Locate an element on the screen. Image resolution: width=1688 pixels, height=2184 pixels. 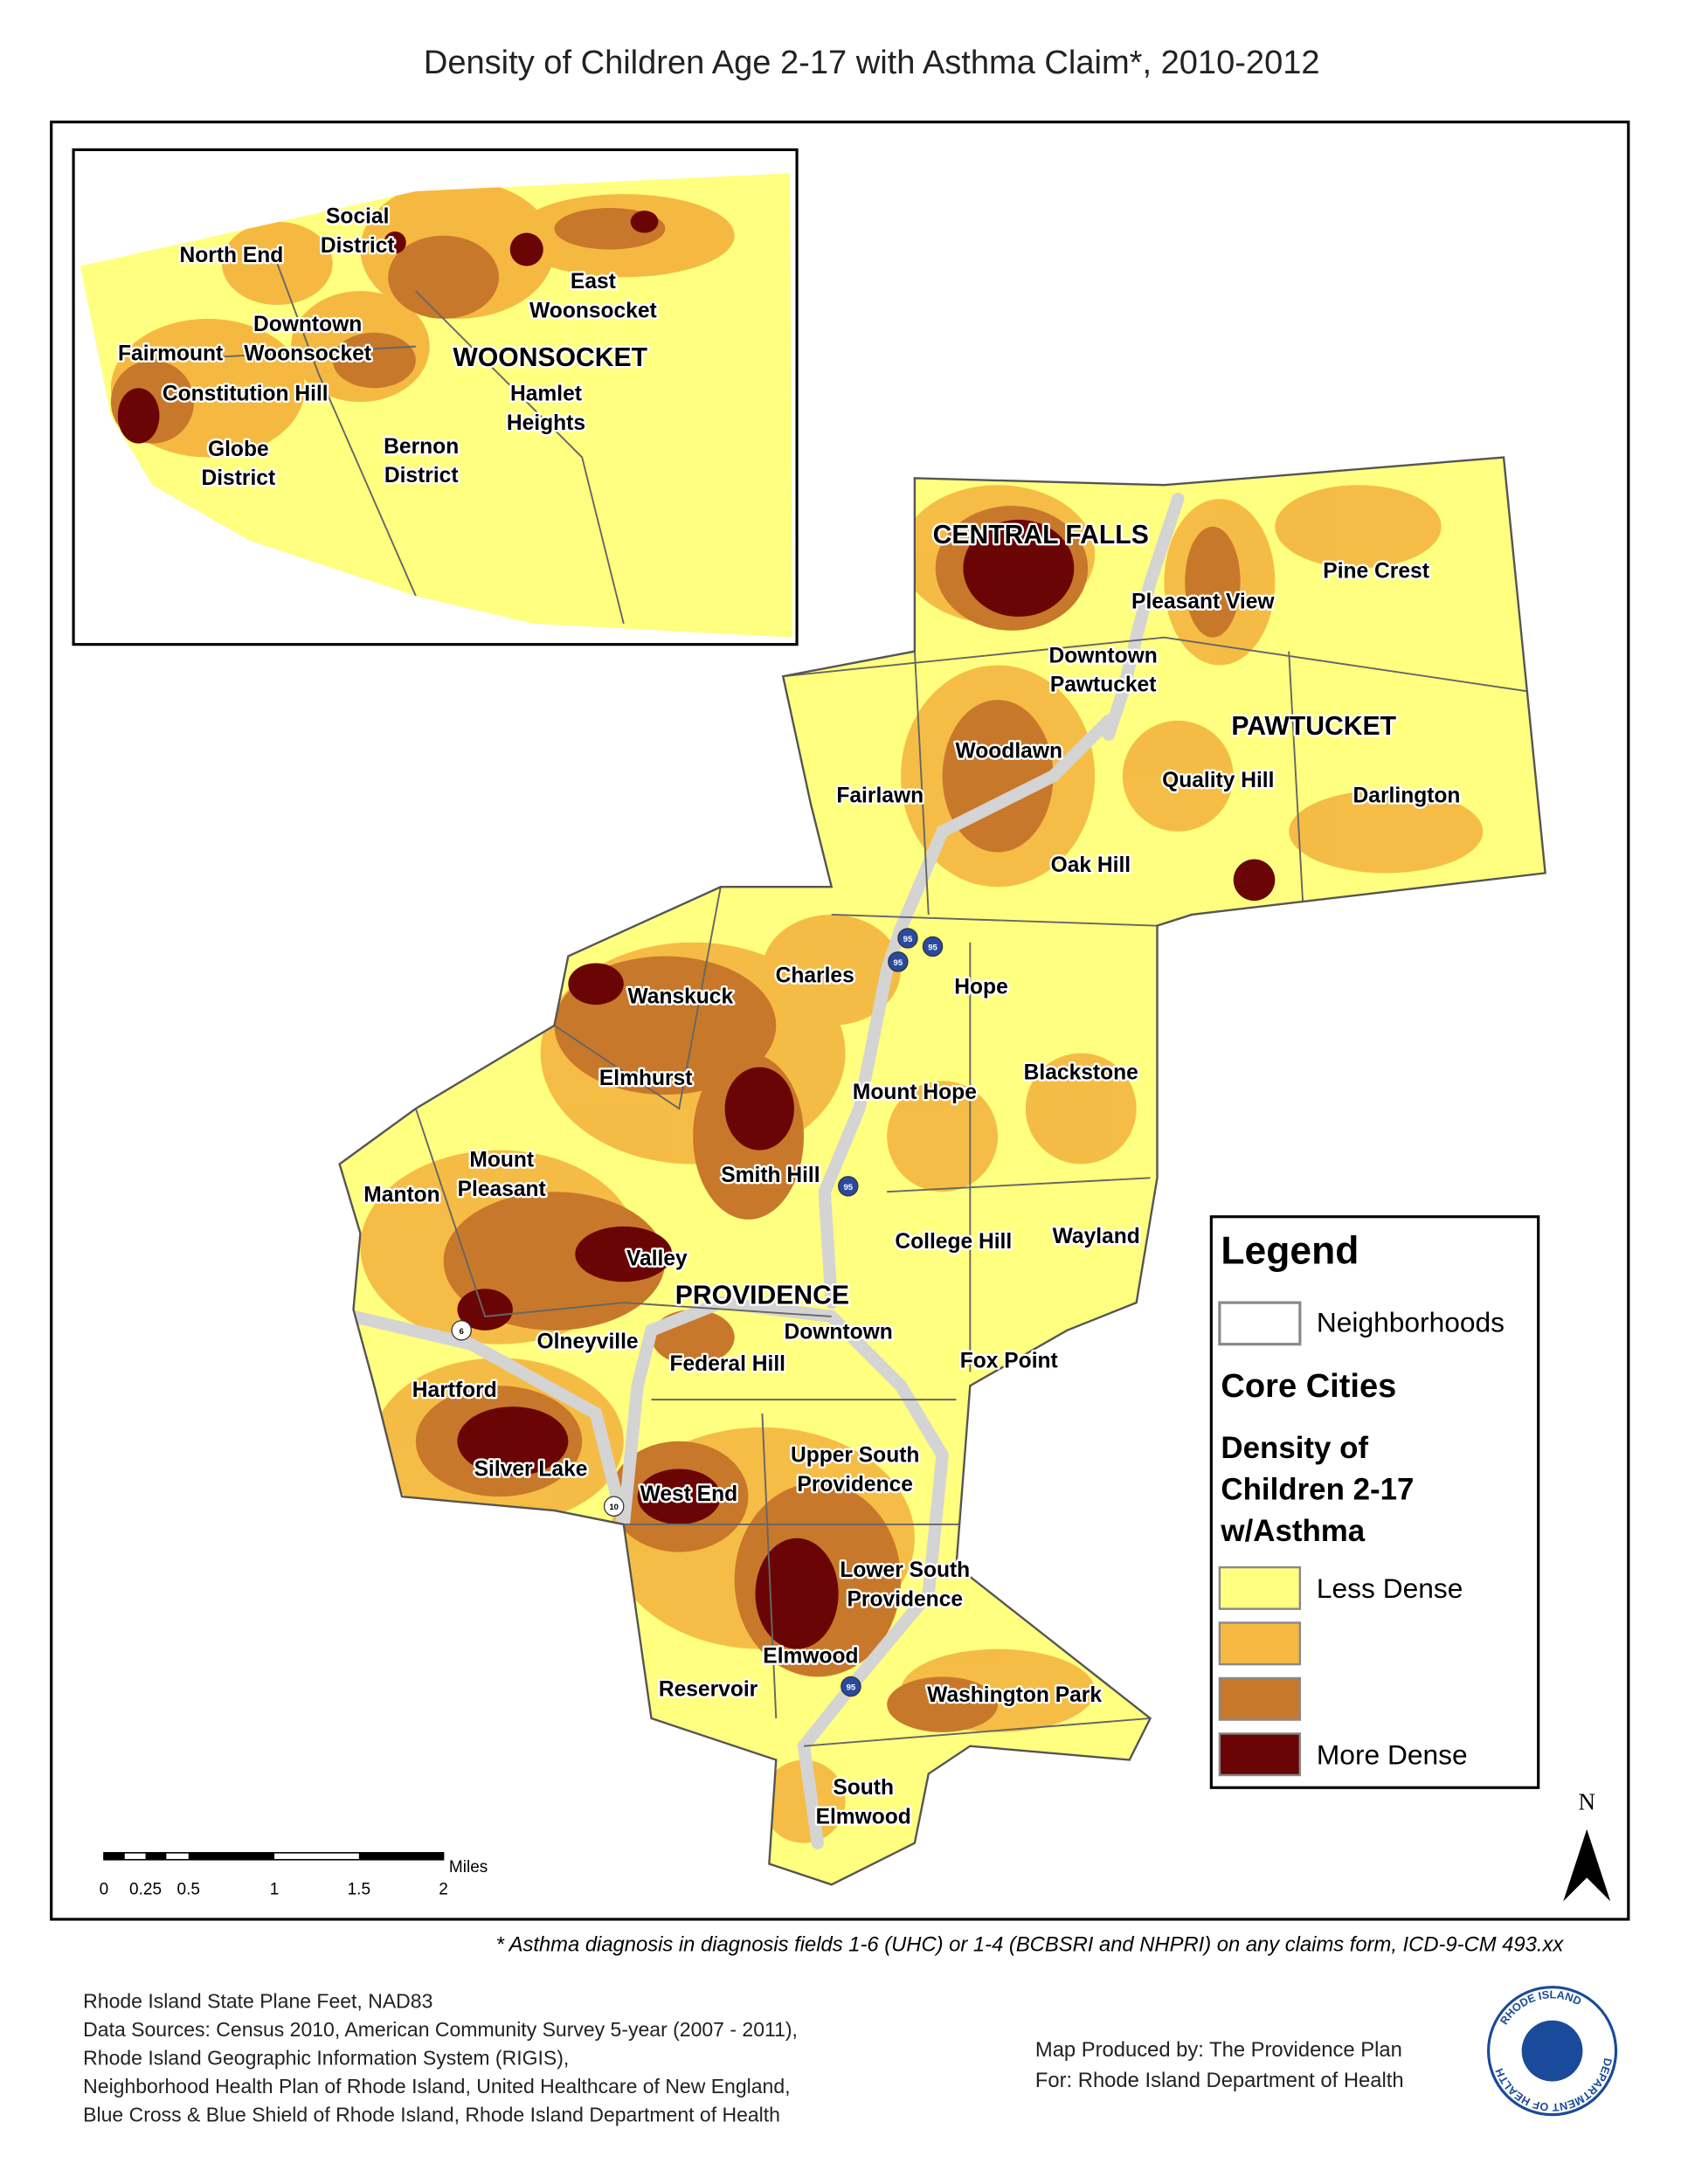
place-label: South is located at coordinates (863, 1788).